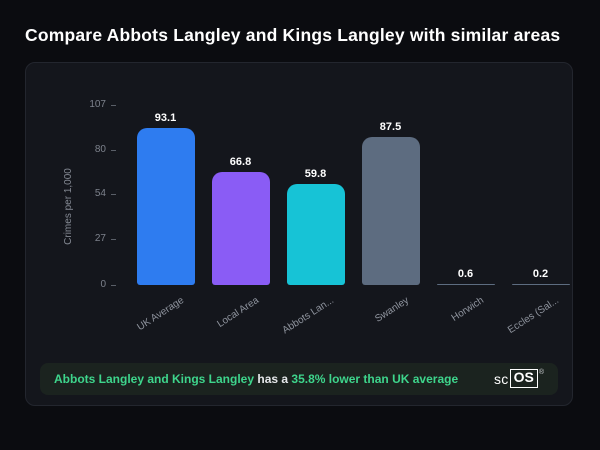 This screenshot has width=600, height=450. Describe the element at coordinates (100, 193) in the screenshot. I see `y-tick-label: 54` at that location.